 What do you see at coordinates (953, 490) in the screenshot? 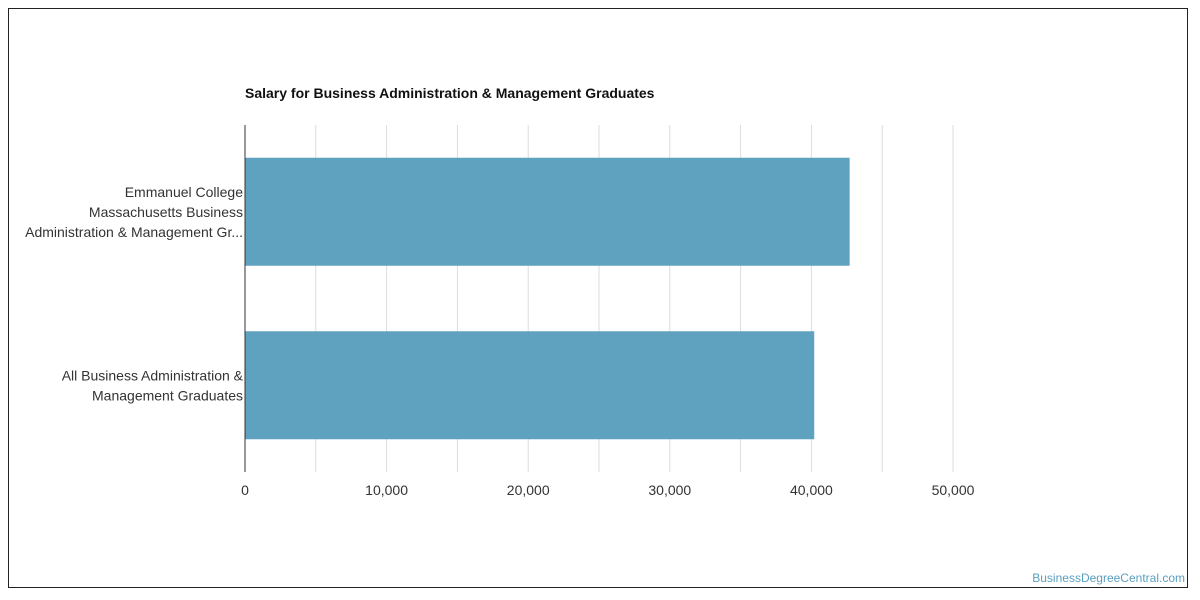
I see `x-tick-label: 50,000` at bounding box center [953, 490].